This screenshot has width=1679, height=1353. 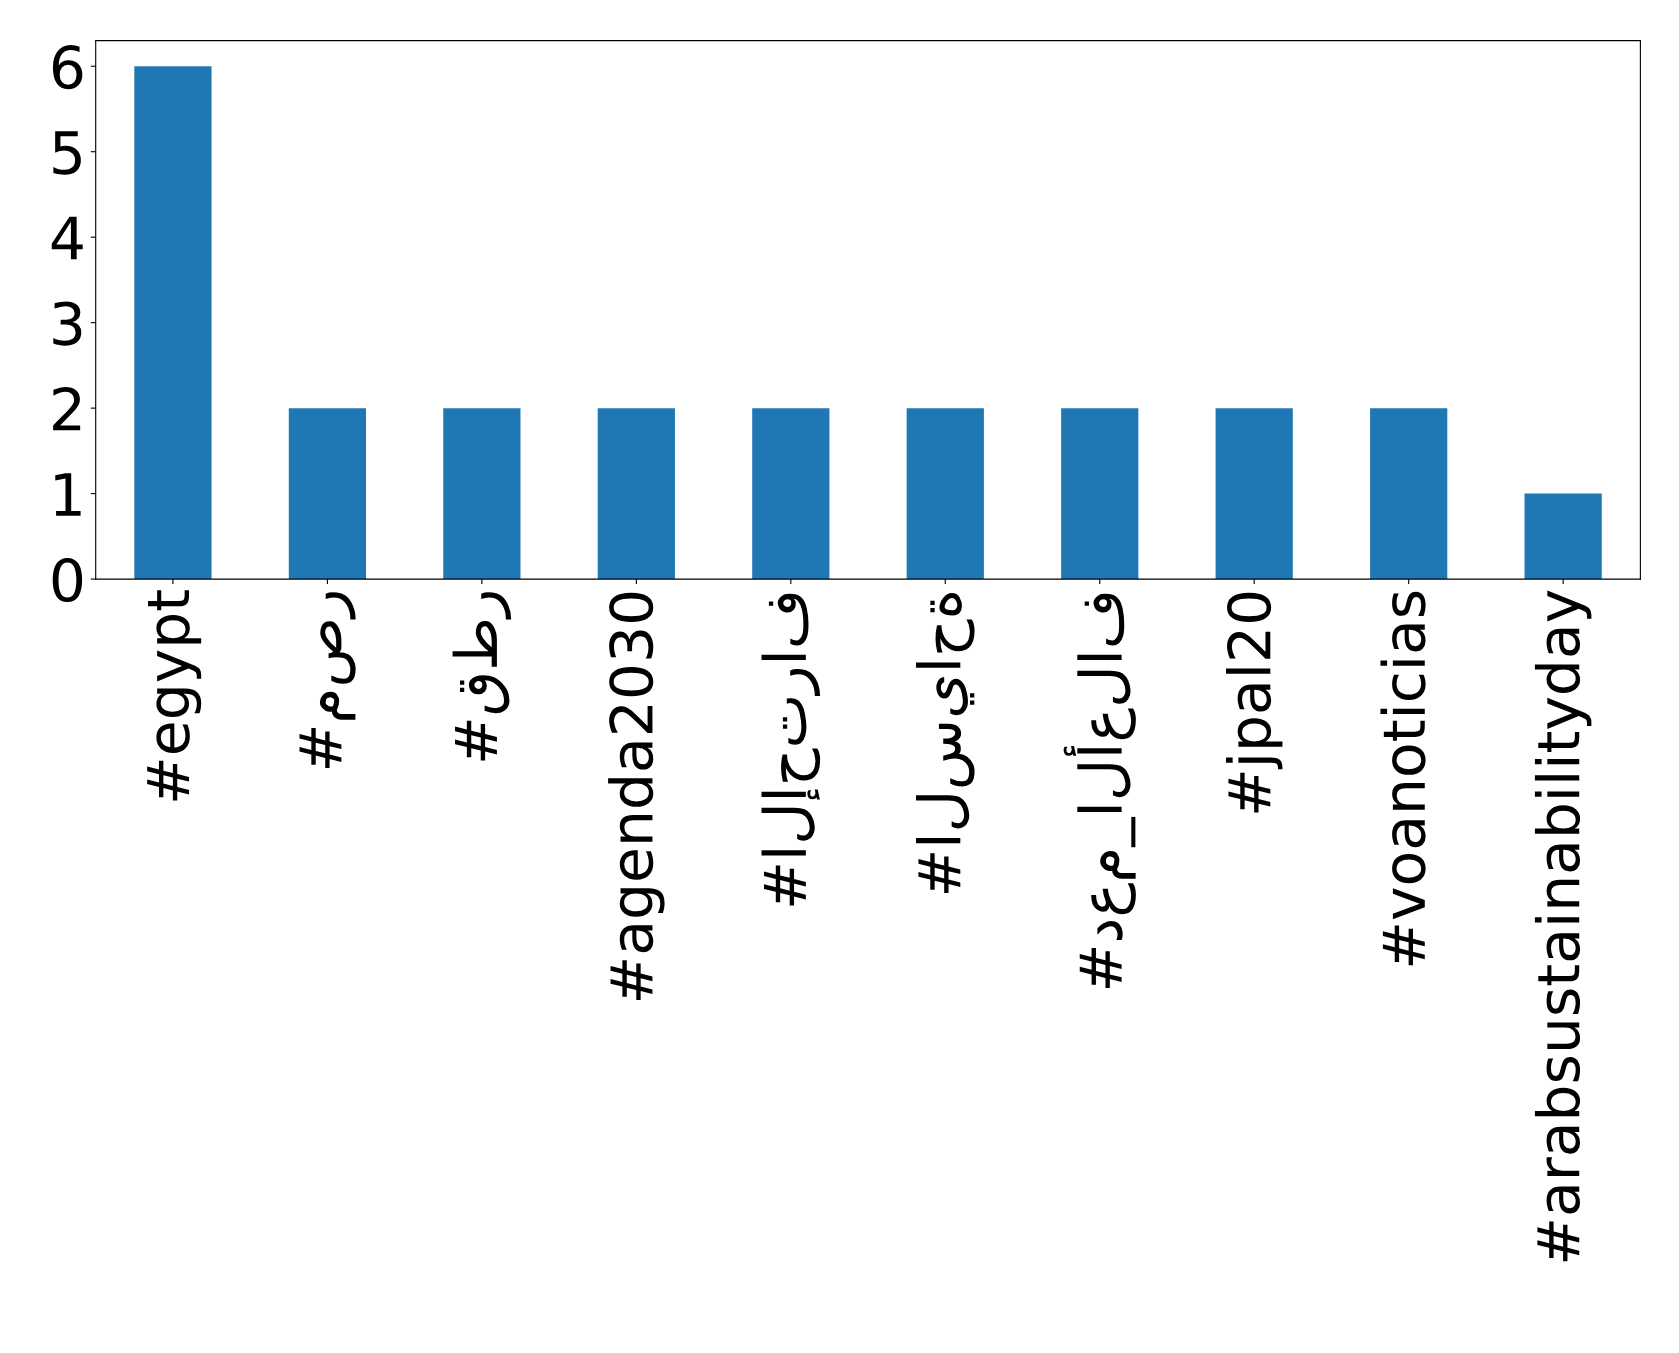 What do you see at coordinates (67, 409) in the screenshot?
I see `y-tick-label: 2` at bounding box center [67, 409].